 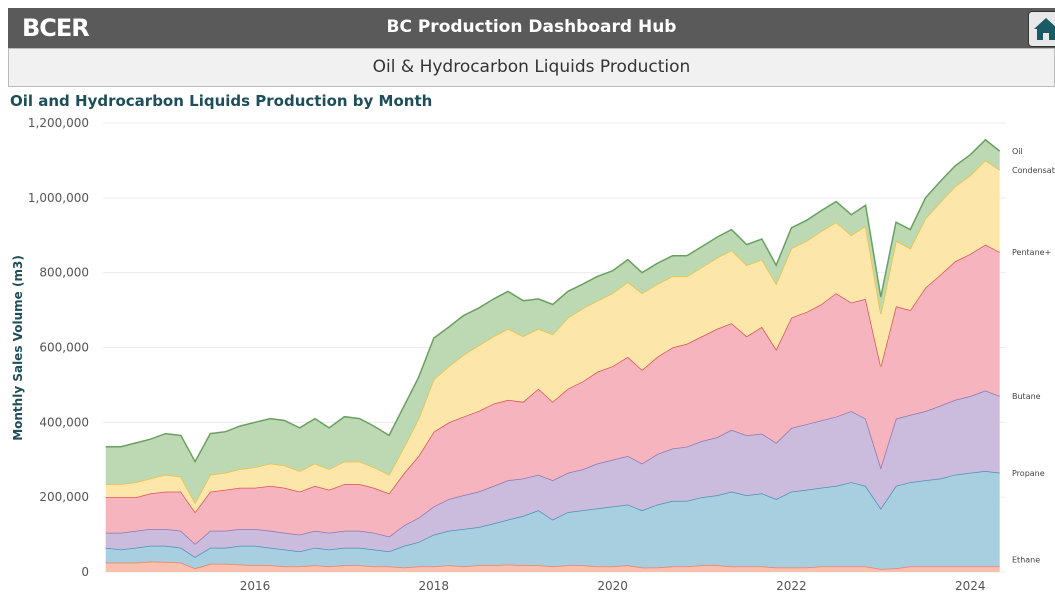 I want to click on y-tick-label: 1,200,000, so click(x=58, y=123).